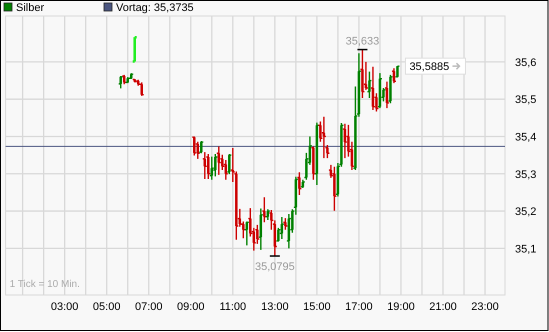 The height and width of the screenshot is (332, 549). What do you see at coordinates (317, 307) in the screenshot?
I see `x-tick-label: 15:00` at bounding box center [317, 307].